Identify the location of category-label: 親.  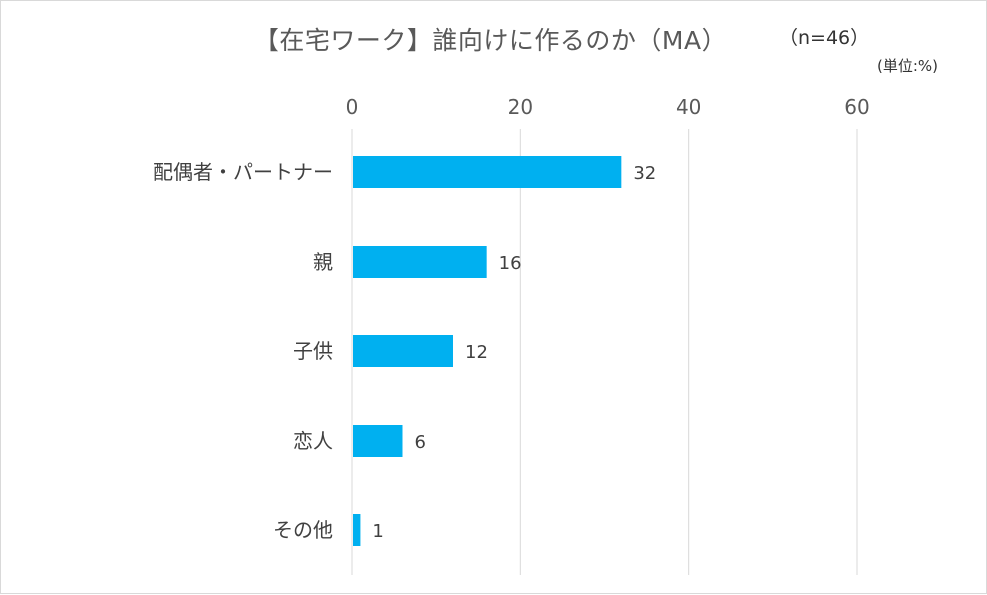
(323, 262).